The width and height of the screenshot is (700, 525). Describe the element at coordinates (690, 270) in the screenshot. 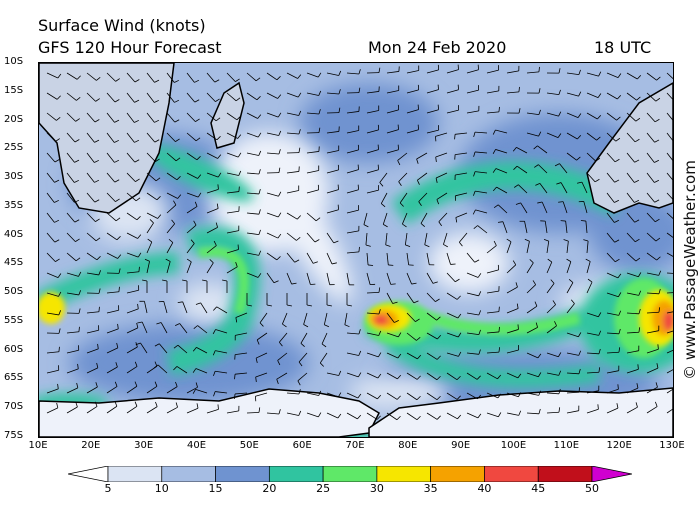

I see `copyright-notice: © www.PassageWeather.com` at that location.